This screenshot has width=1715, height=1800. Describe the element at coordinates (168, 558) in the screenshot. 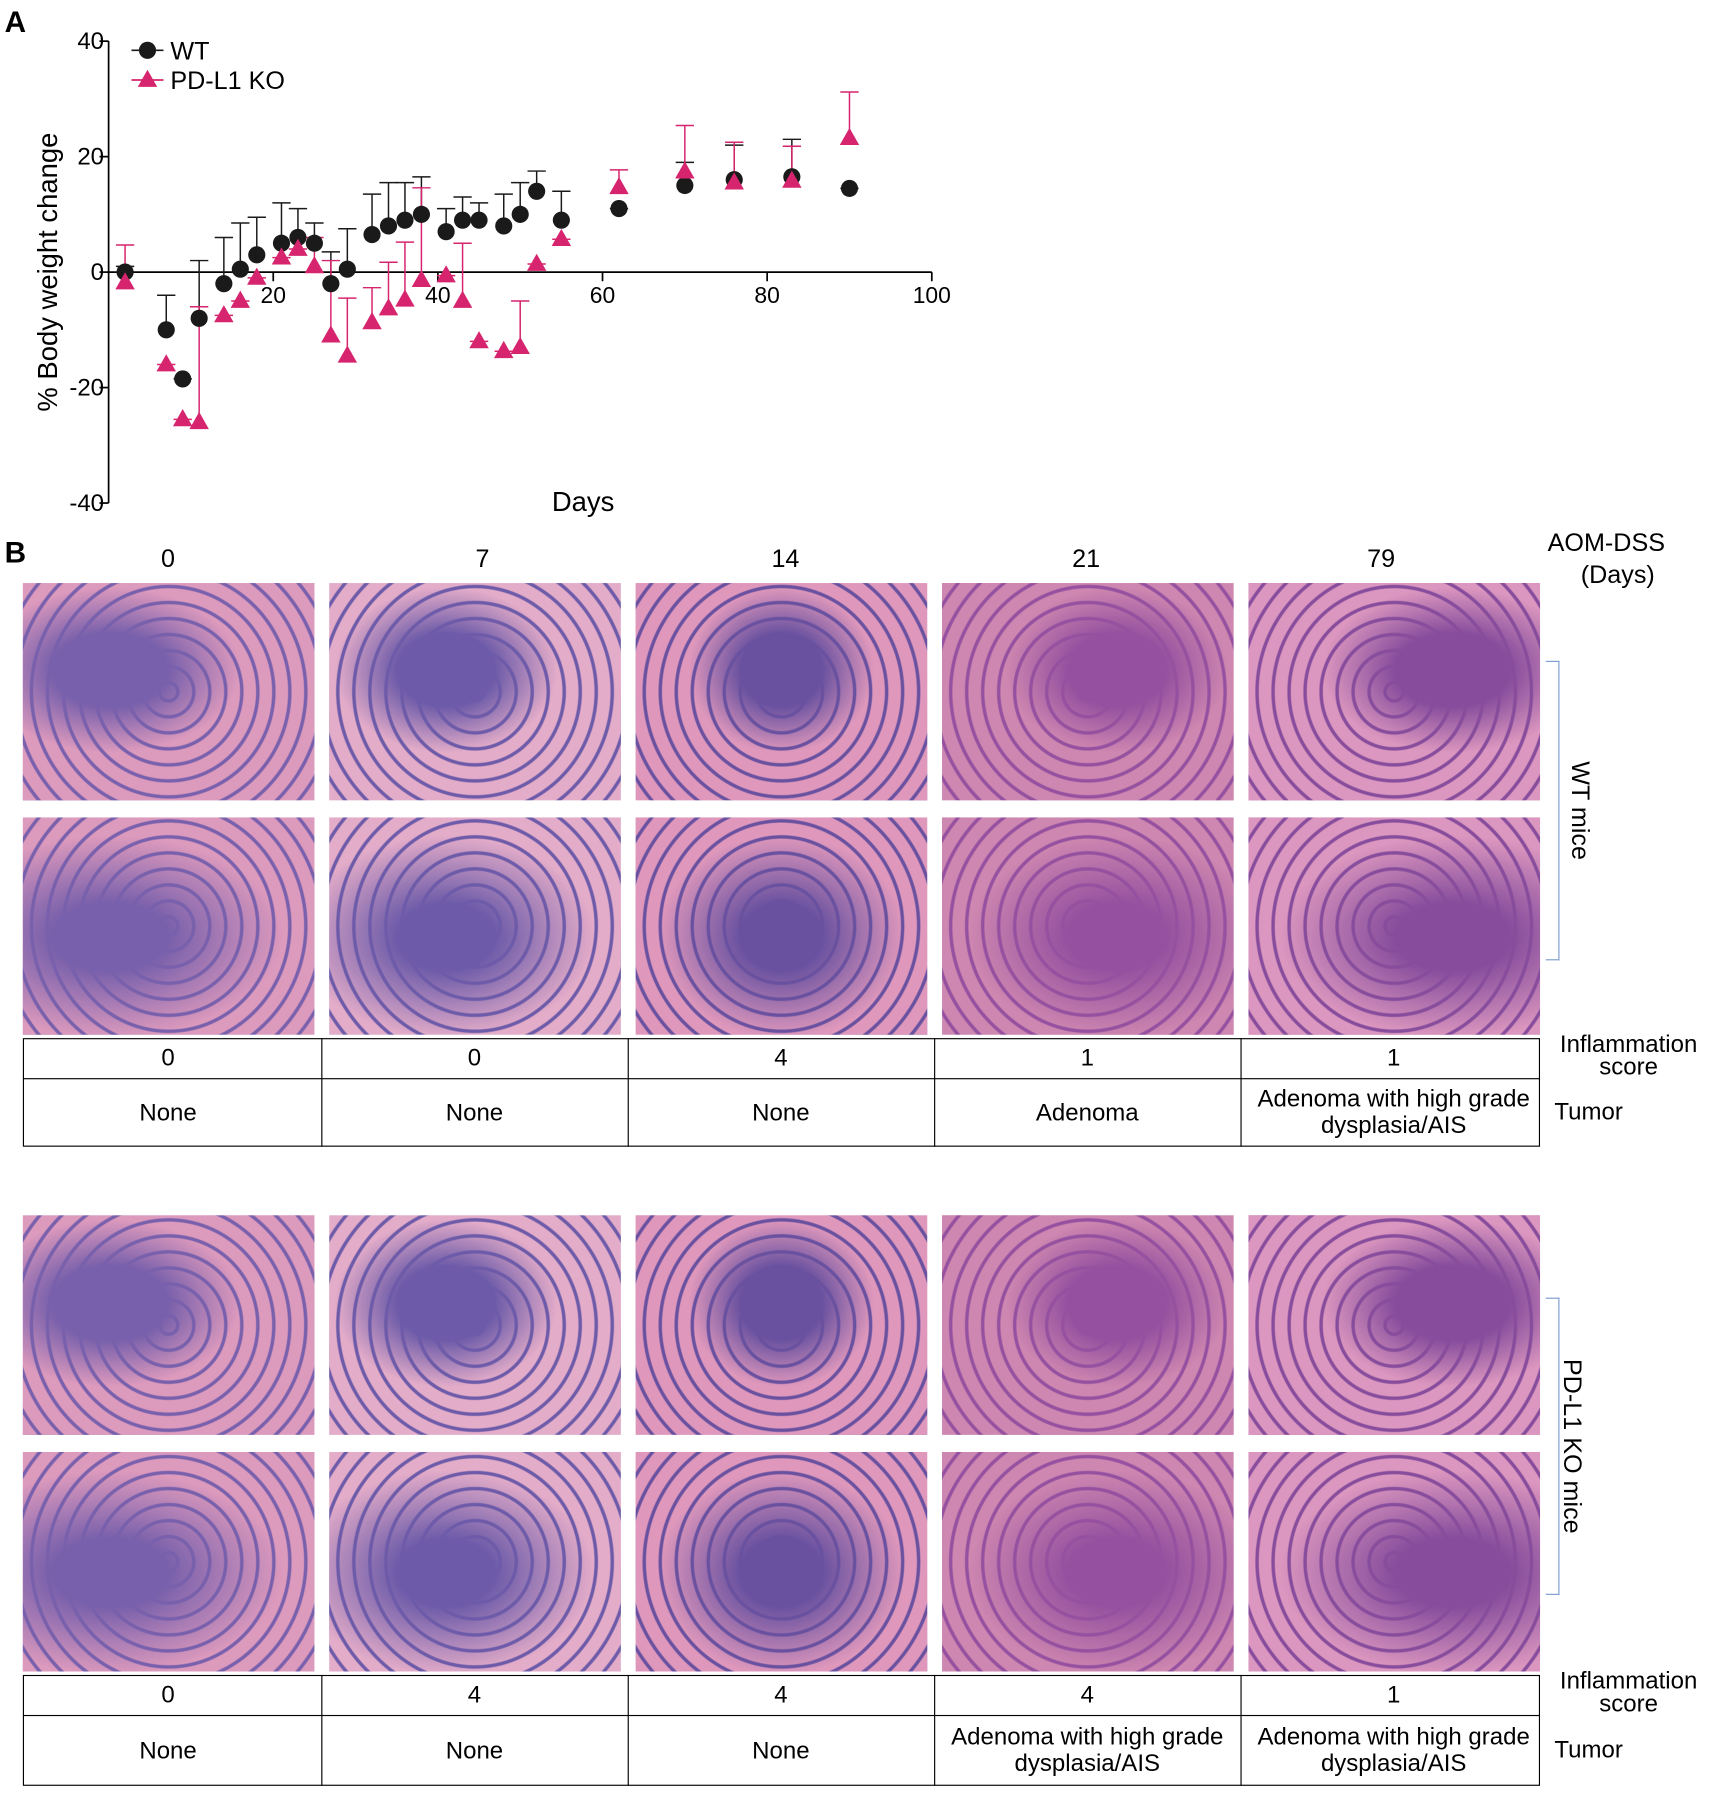

I see `day-header: 0` at that location.